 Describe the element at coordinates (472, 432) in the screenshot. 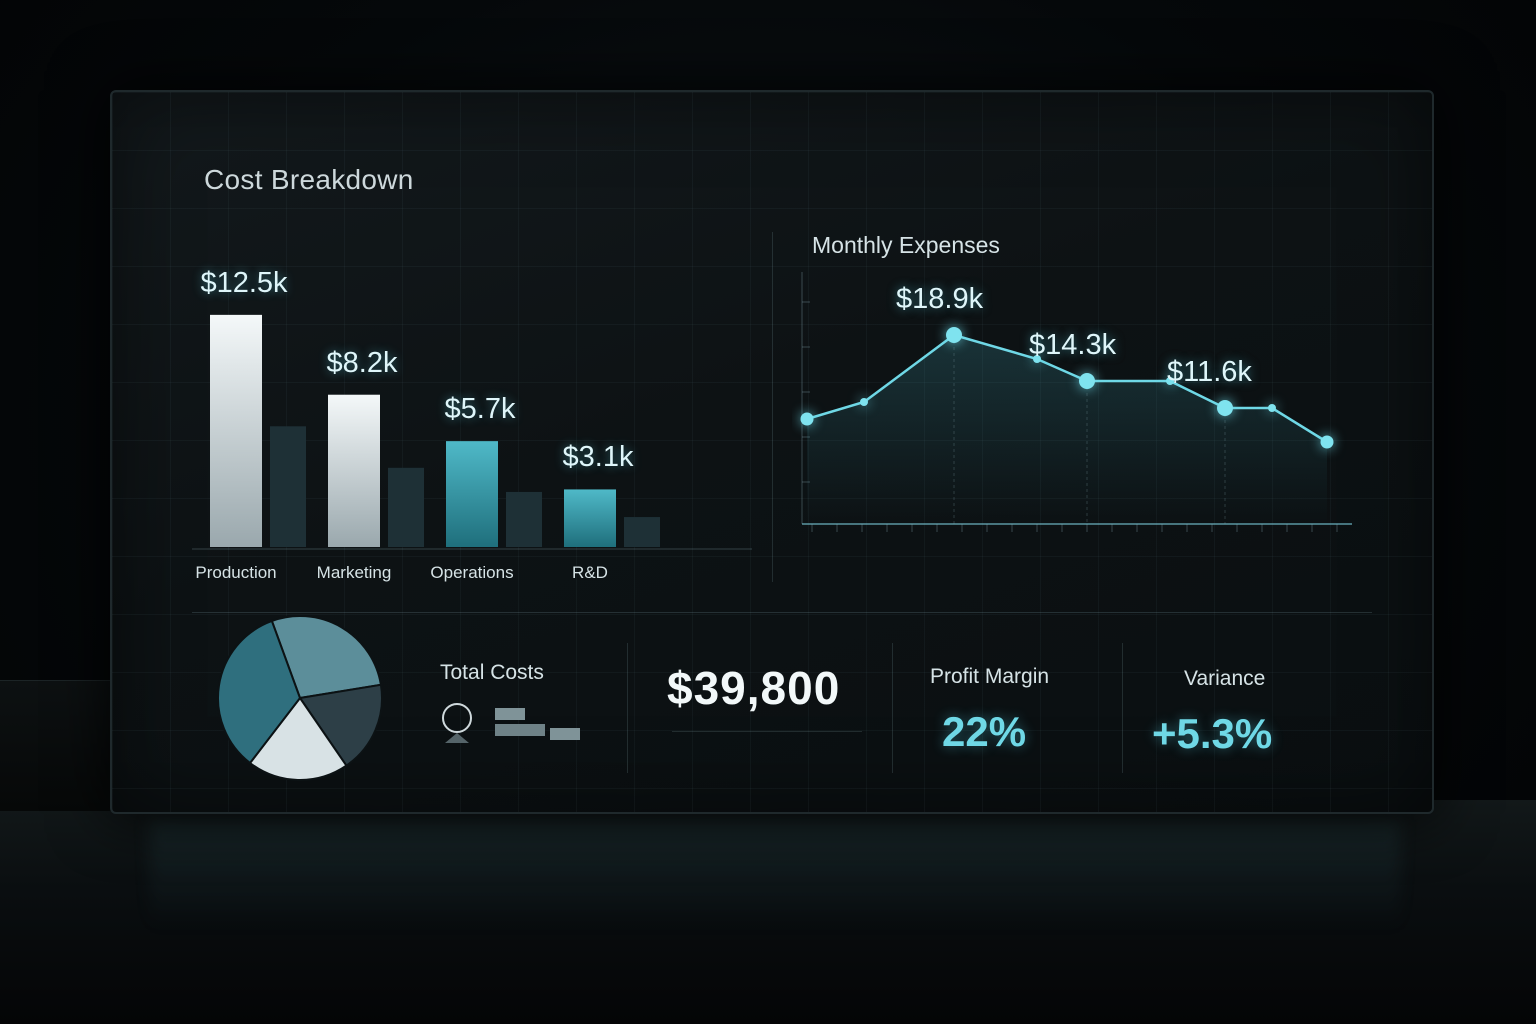

I see `bar-chart-svg` at that location.